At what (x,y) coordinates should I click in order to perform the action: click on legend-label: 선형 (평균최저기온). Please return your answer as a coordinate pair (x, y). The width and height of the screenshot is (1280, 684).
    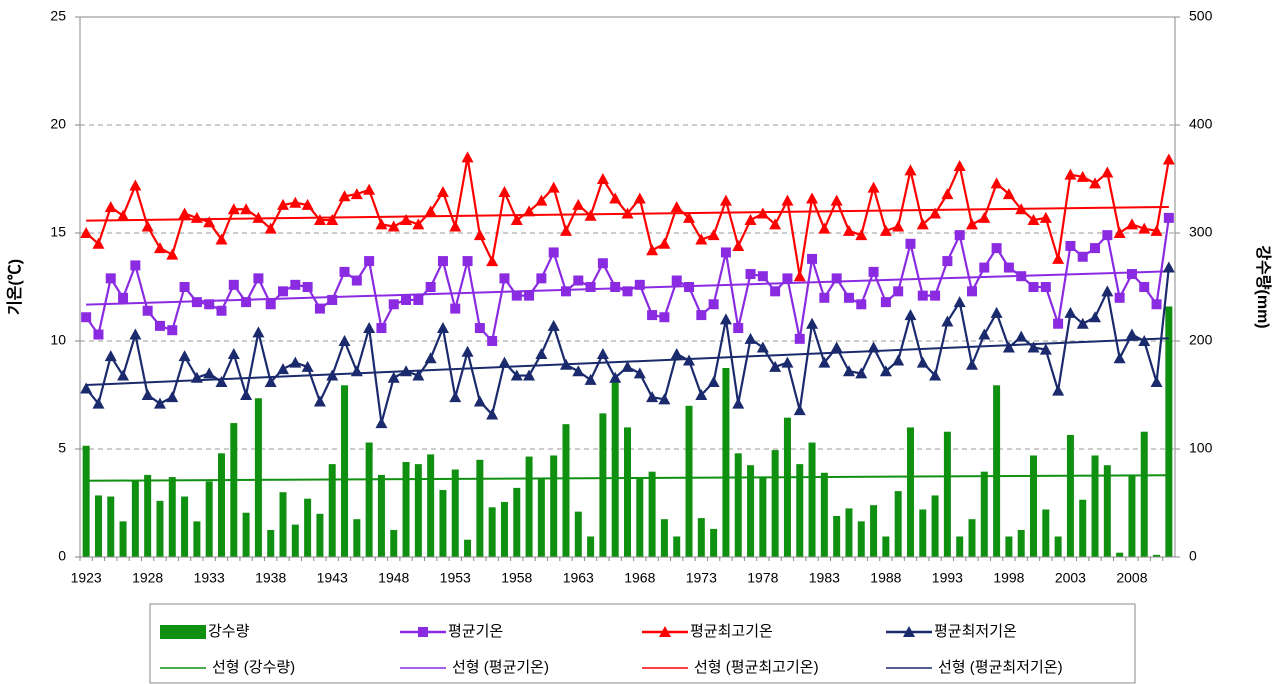
    Looking at the image, I should click on (1000, 667).